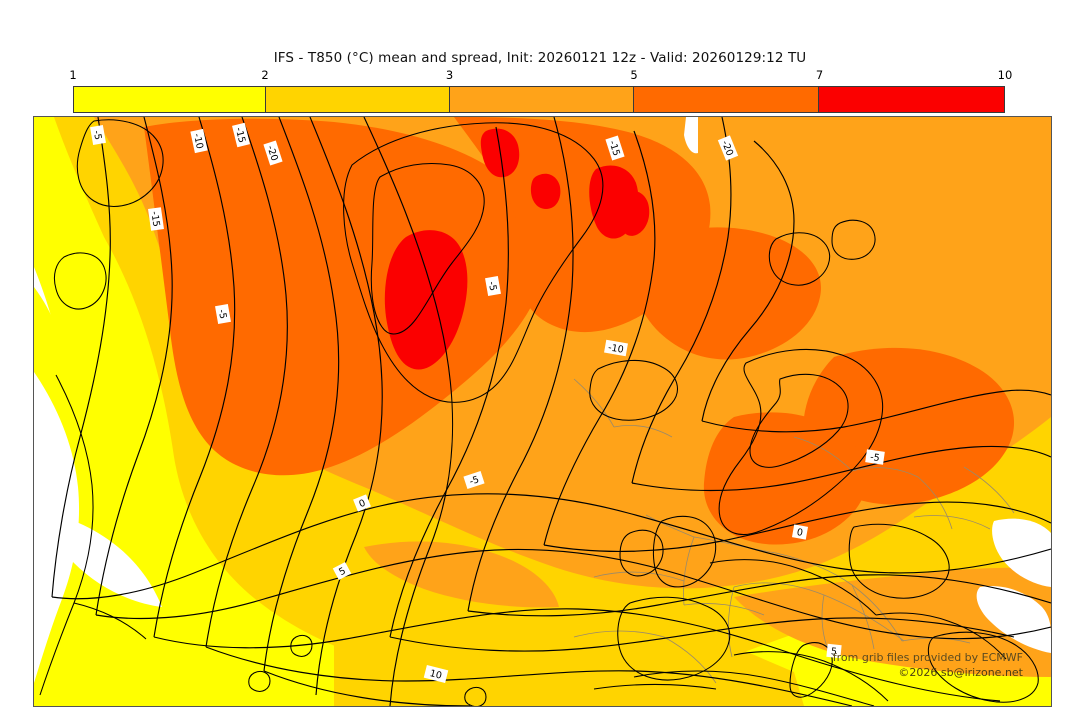 The height and width of the screenshot is (718, 1080). I want to click on colorbar-tick-labels: 1 2 3 5 7 10, so click(540, 76).